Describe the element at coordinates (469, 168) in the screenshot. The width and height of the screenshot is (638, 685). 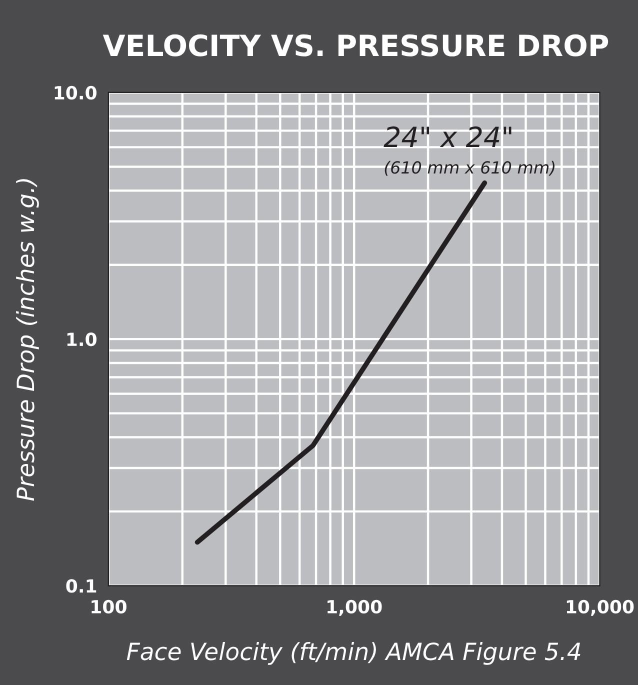
I see `annotation: (610 mm x 610 mm)` at that location.